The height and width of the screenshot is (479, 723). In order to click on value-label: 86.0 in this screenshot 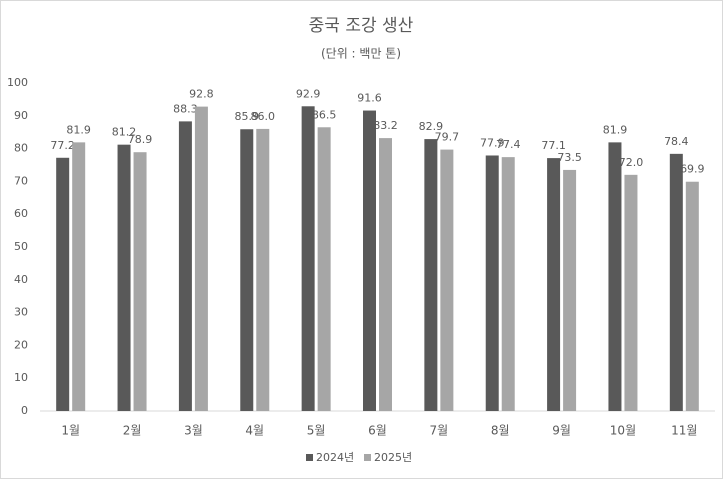, I will do `click(263, 116)`.